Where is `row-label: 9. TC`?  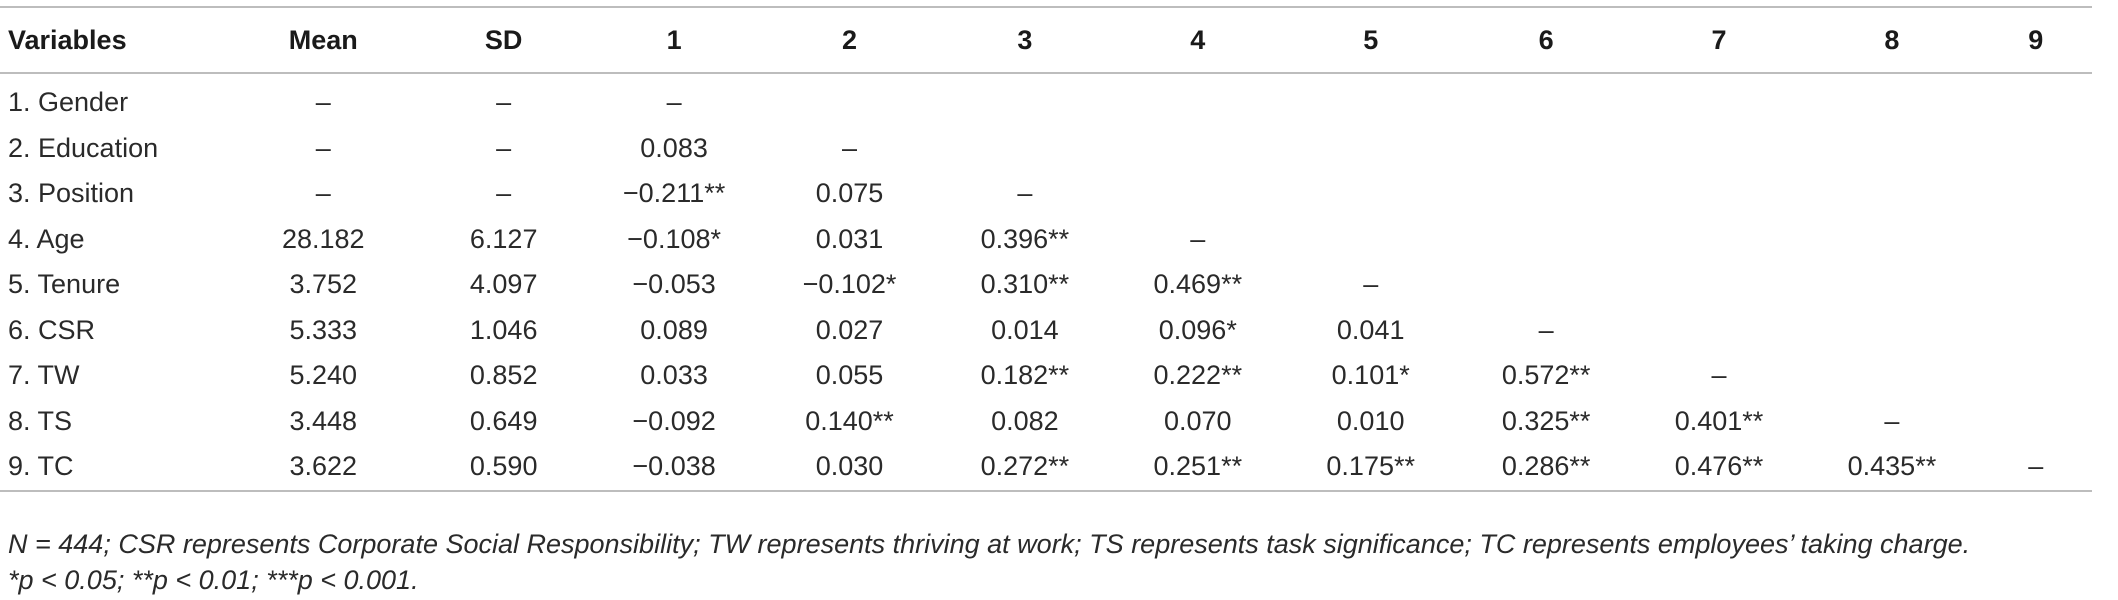 row-label: 9. TC is located at coordinates (41, 466).